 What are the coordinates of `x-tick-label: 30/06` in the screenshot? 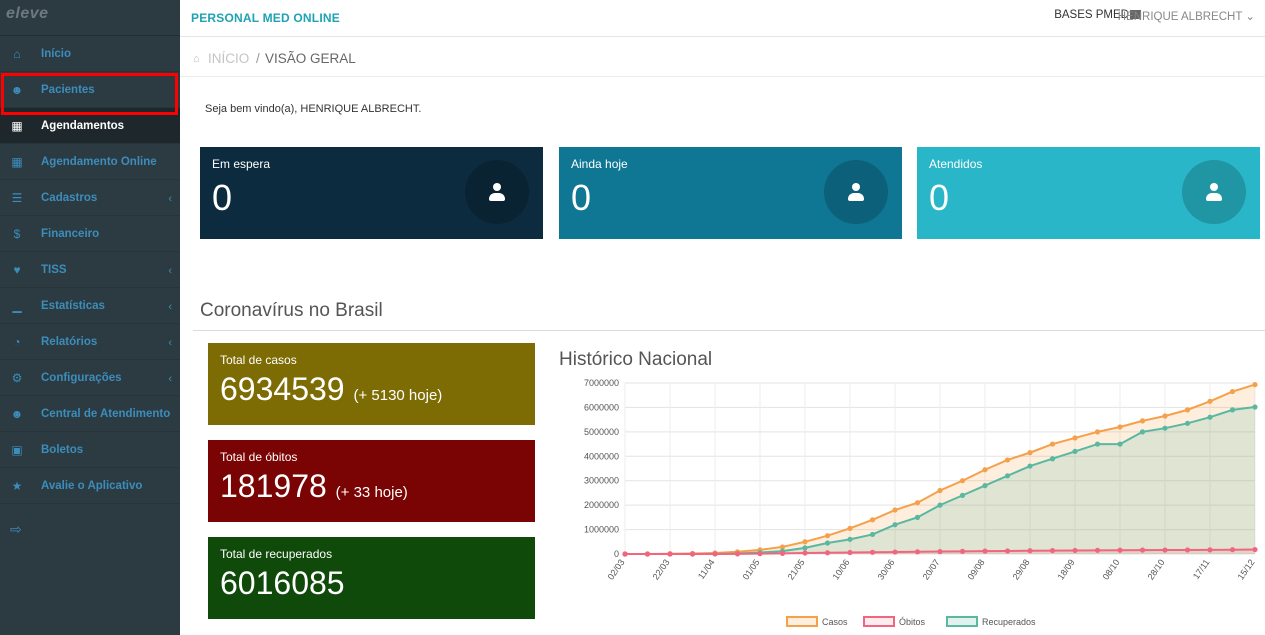 It's located at (886, 569).